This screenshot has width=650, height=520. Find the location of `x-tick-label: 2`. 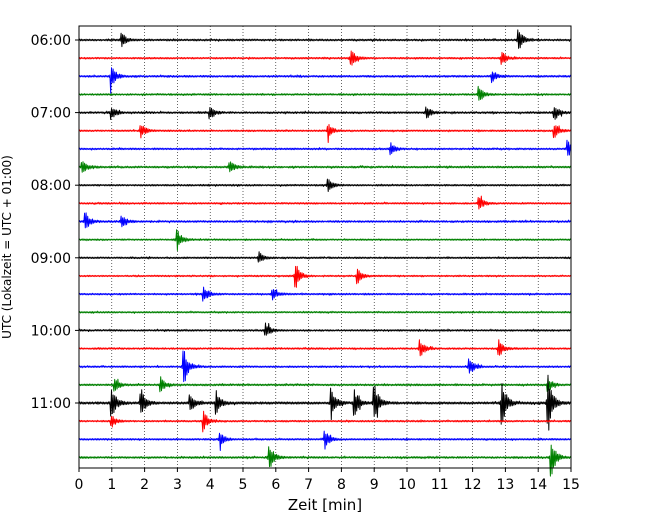

x-tick-label: 2 is located at coordinates (144, 485).